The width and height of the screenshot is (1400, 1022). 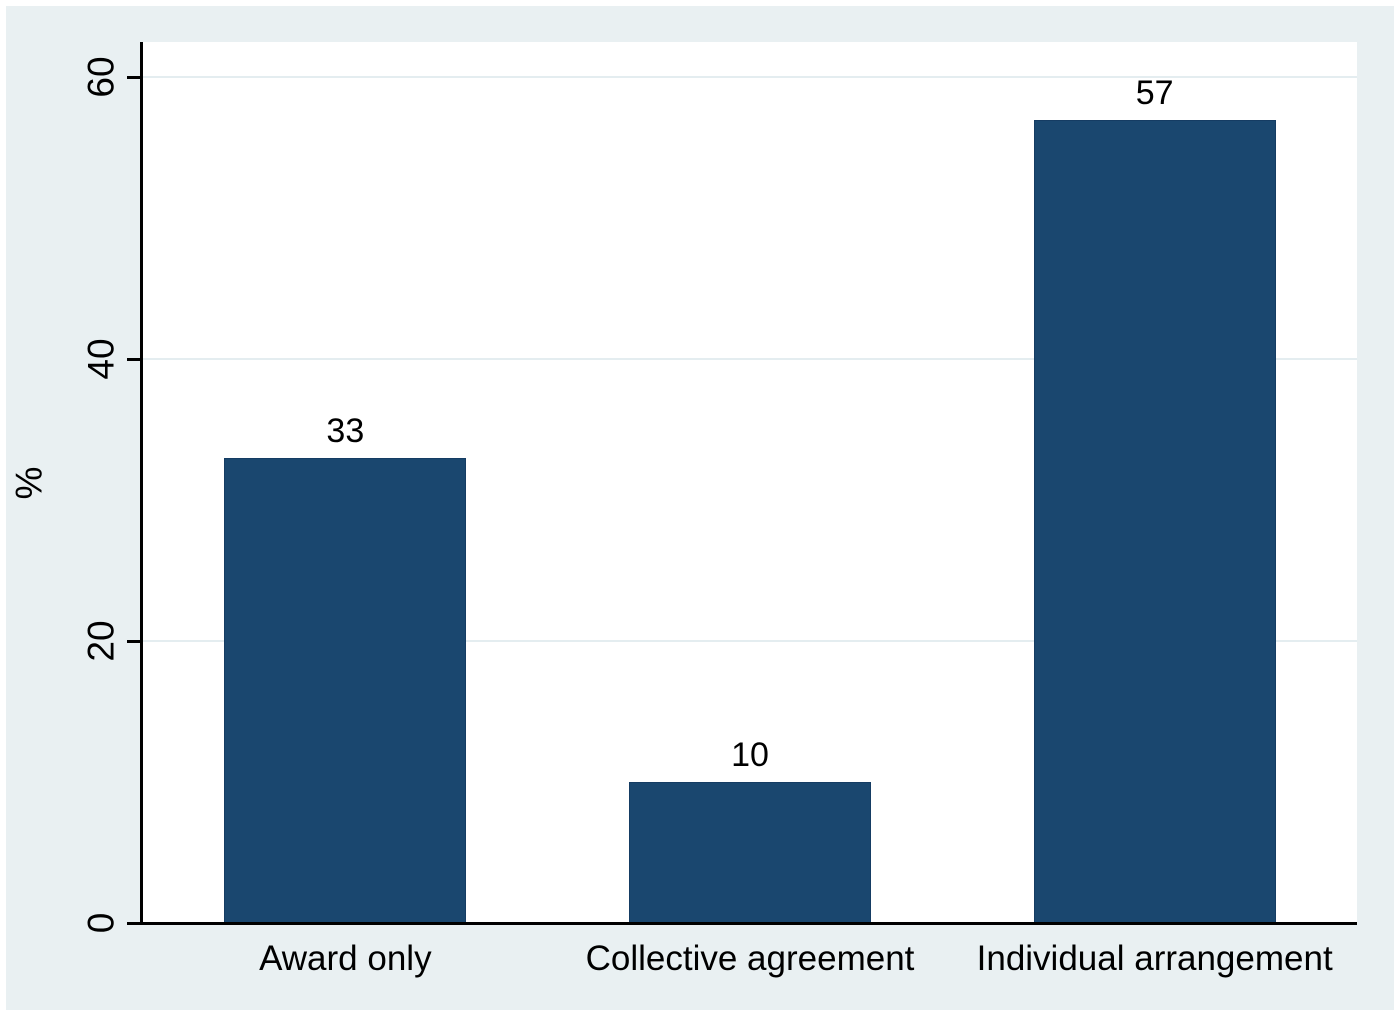 I want to click on x-axis-label-collective-agreement: Collective agreement, so click(x=750, y=958).